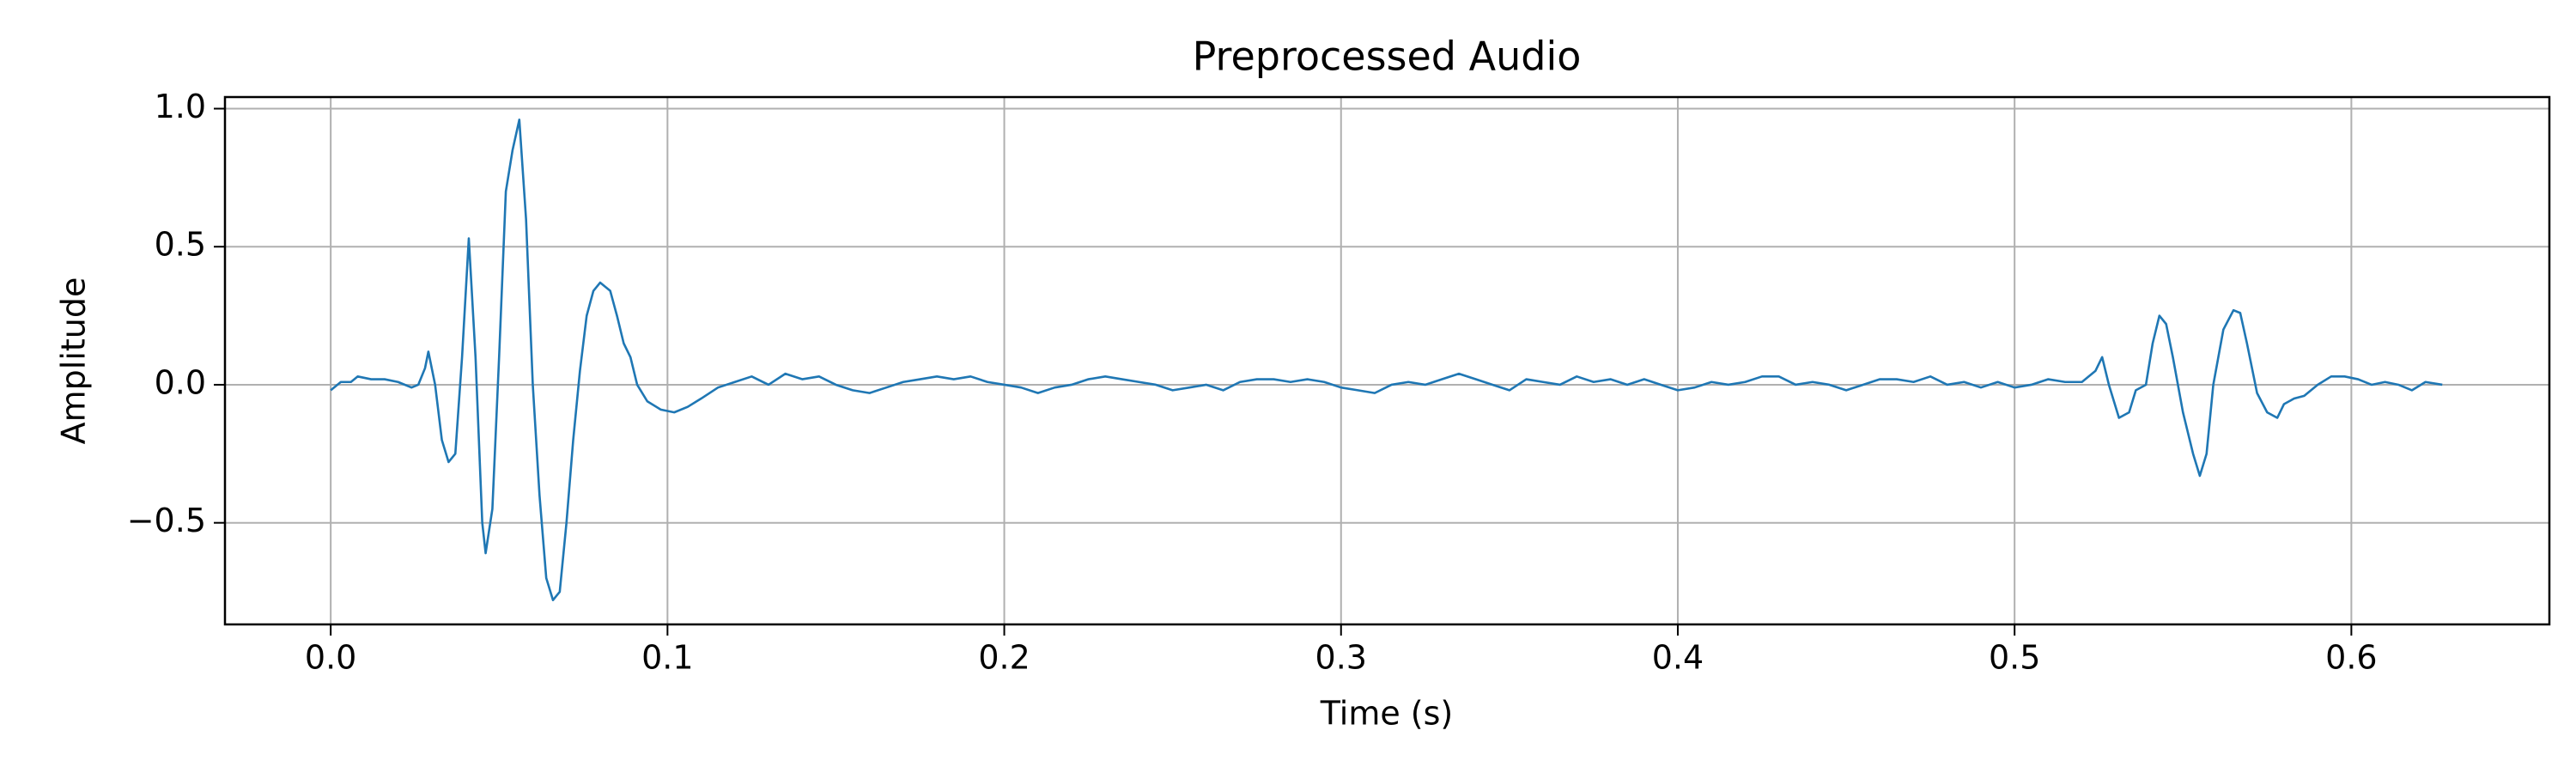 This screenshot has height=773, width=2576. I want to click on y-tick-label: 0.5, so click(180, 245).